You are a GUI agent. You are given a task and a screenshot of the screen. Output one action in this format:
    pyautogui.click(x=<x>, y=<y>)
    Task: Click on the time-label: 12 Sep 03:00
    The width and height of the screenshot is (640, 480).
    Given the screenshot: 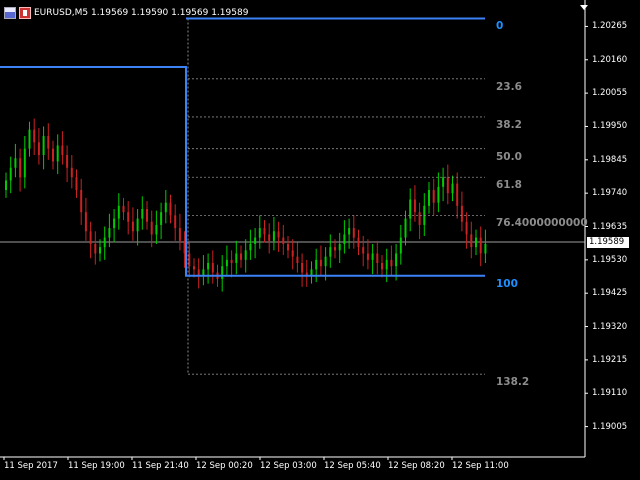 What is the action you would take?
    pyautogui.click(x=288, y=466)
    